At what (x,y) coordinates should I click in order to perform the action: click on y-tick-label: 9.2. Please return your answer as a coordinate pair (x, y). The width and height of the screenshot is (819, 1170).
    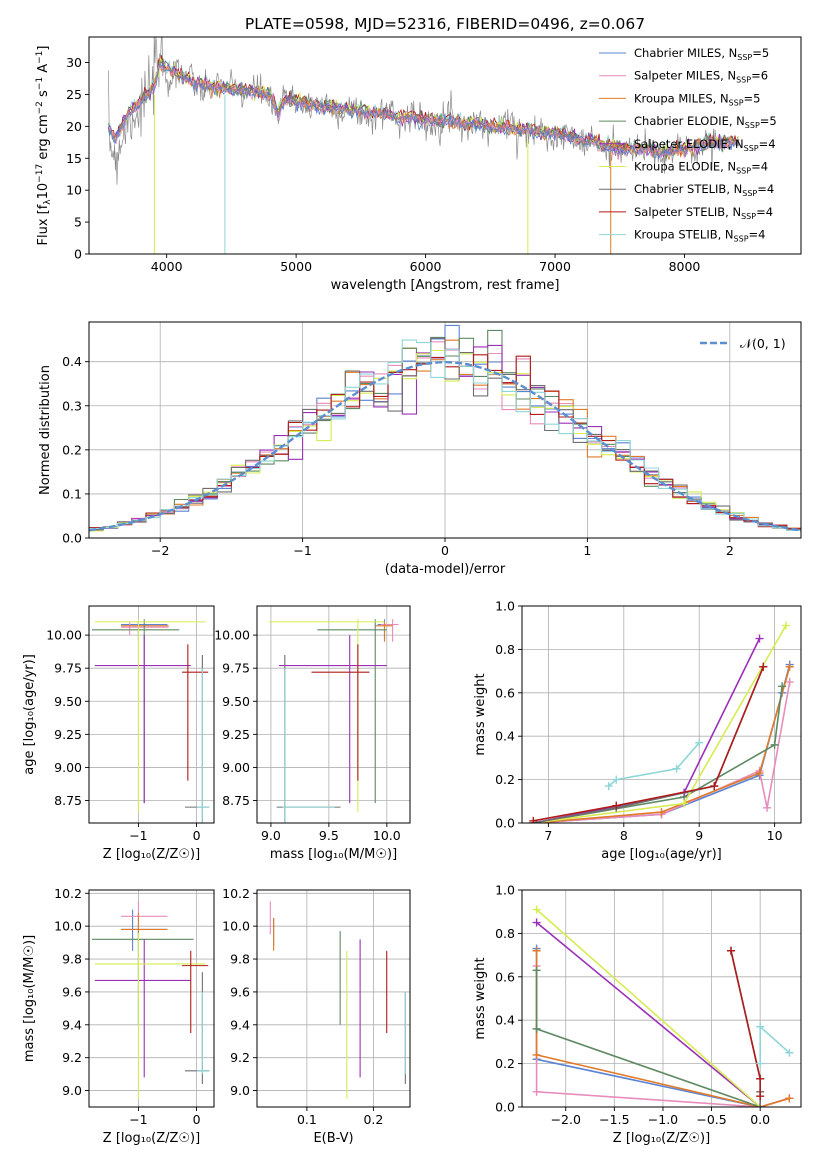
    Looking at the image, I should click on (240, 1057).